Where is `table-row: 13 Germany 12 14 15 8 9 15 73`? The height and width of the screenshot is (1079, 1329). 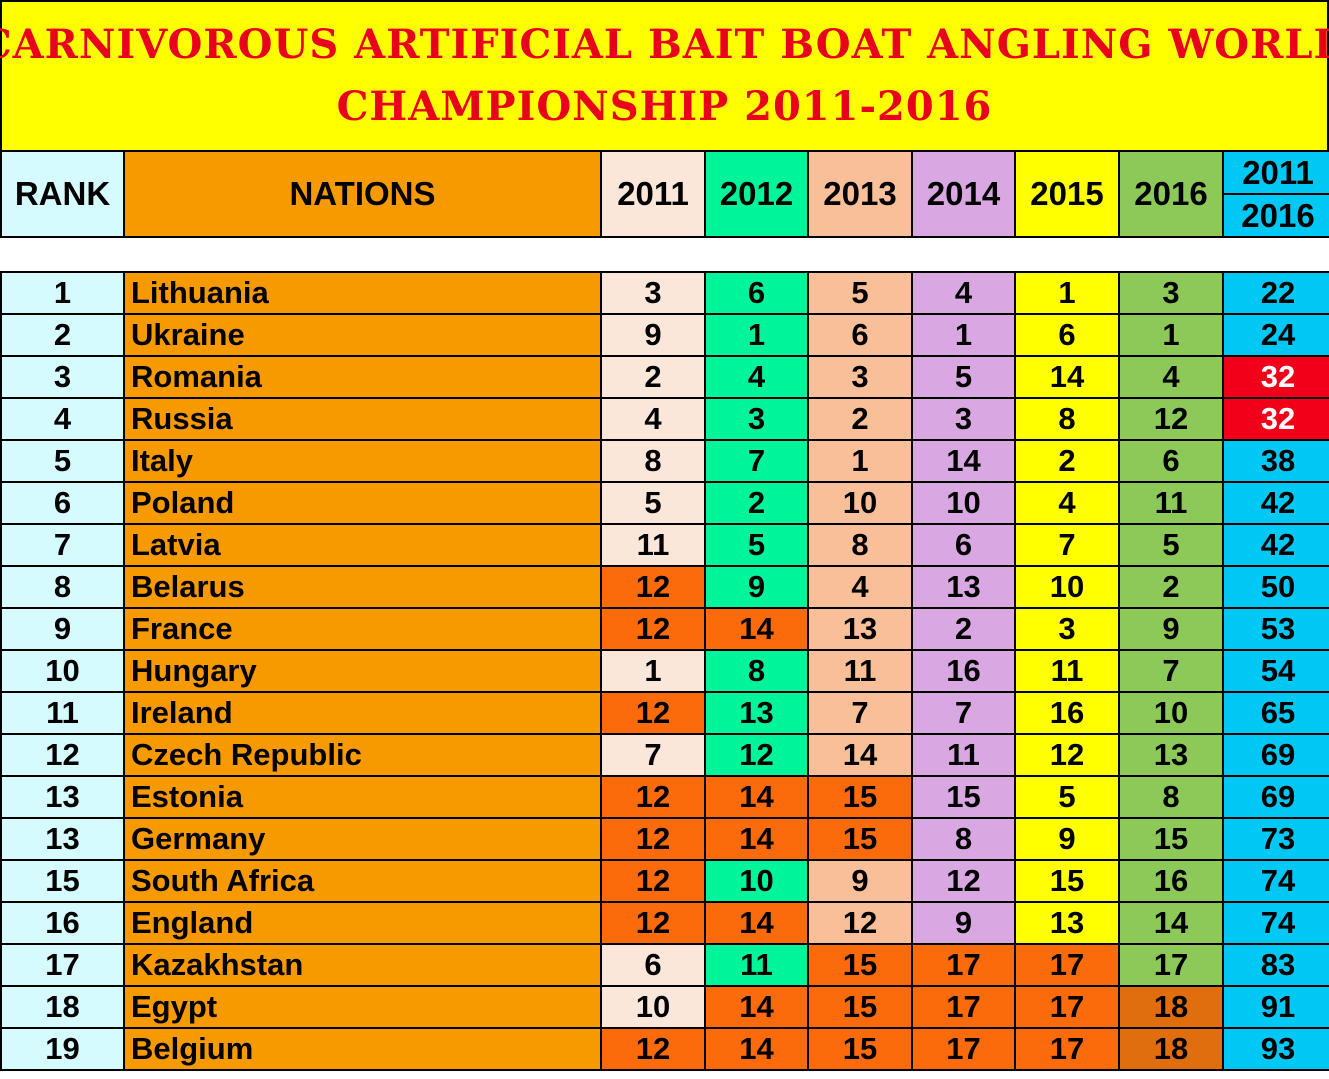
table-row: 13 Germany 12 14 15 8 9 15 73 is located at coordinates (664, 839).